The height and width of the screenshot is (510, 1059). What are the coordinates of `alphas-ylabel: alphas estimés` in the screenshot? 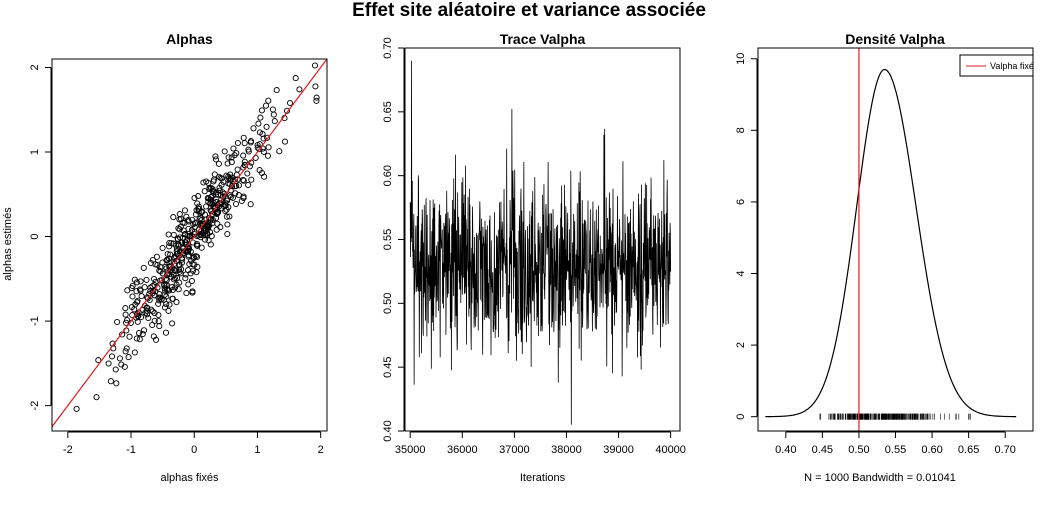 It's located at (8, 244).